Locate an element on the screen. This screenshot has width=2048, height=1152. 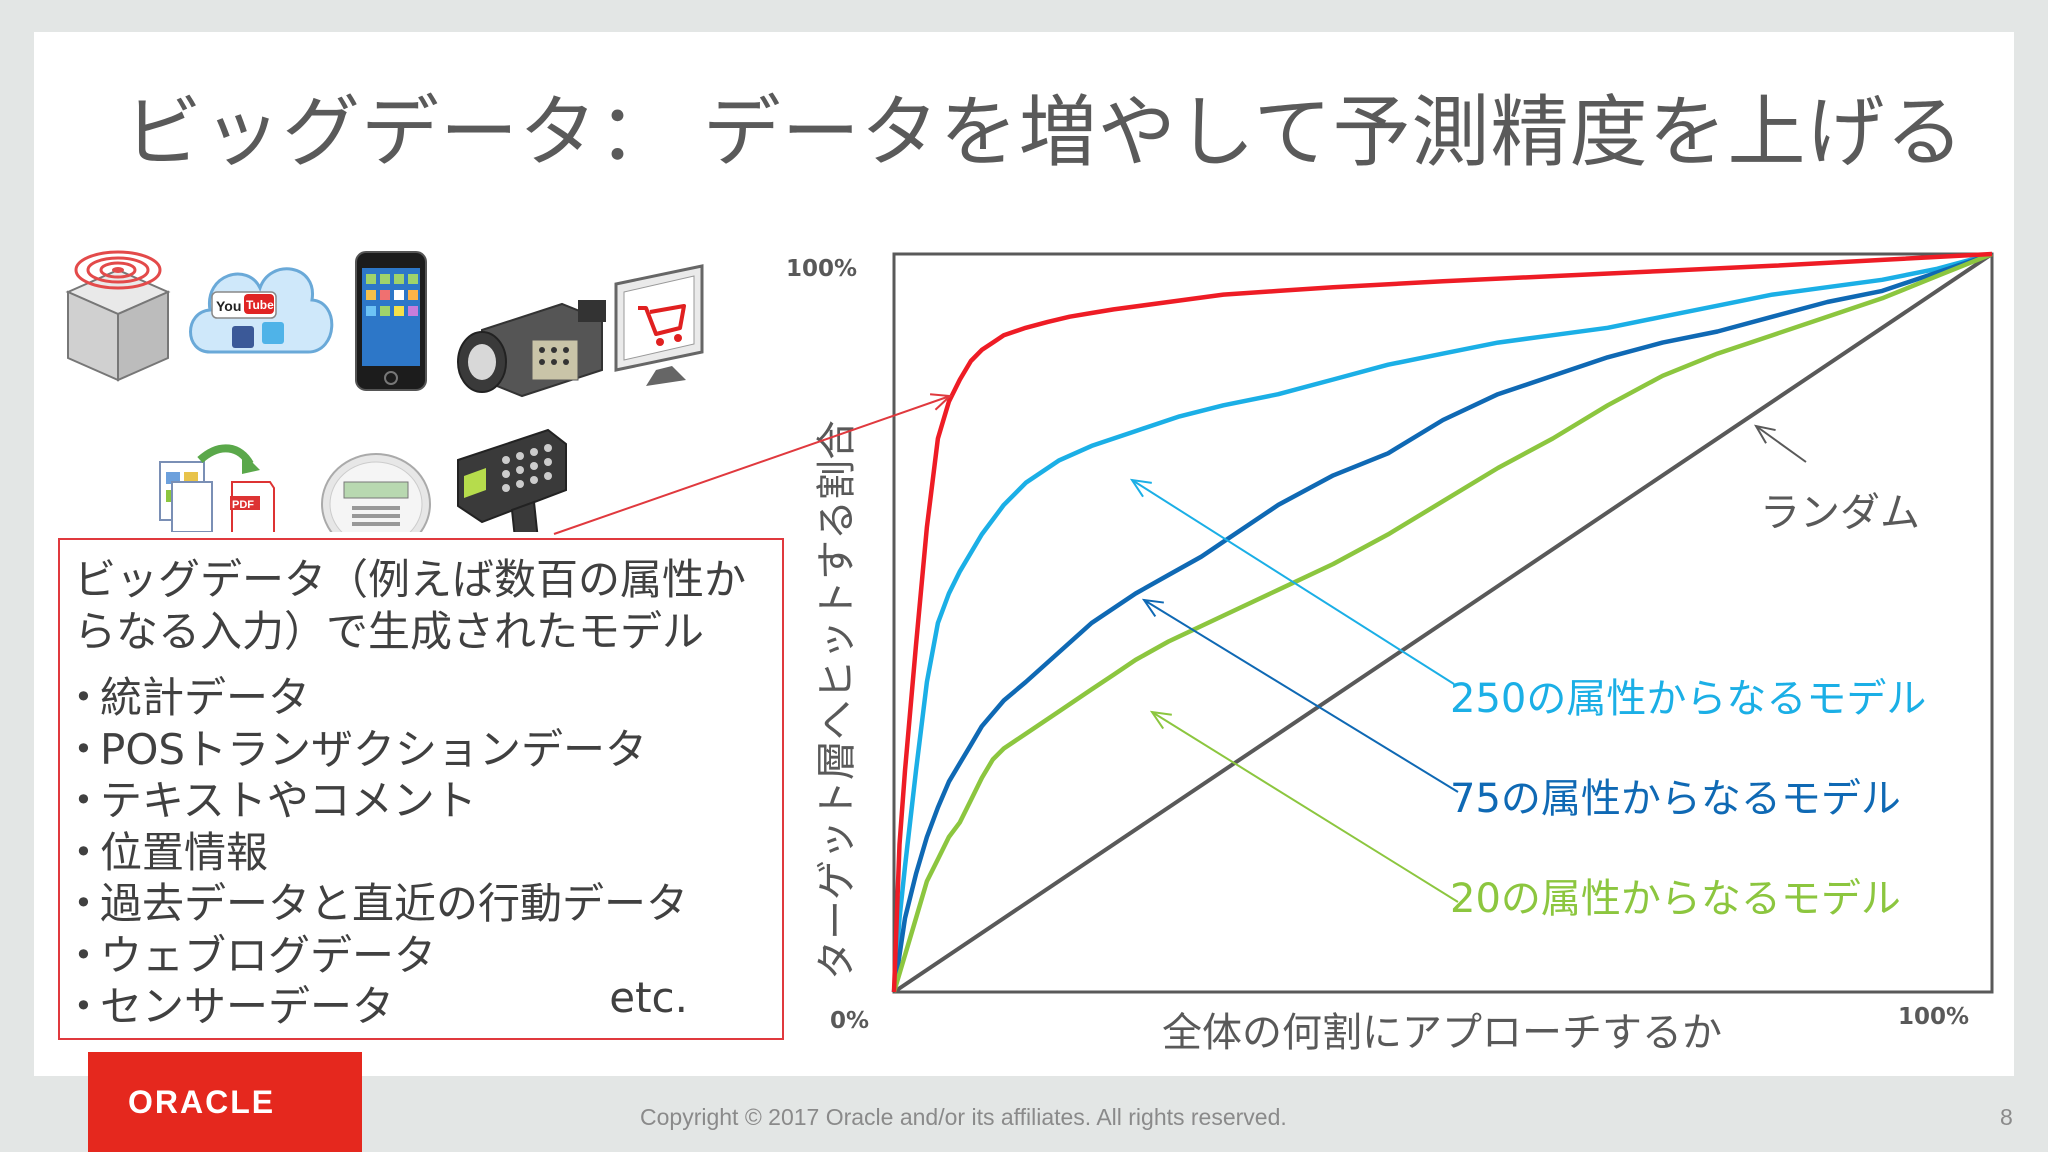
big-data-arrow is located at coordinates (752, 465).